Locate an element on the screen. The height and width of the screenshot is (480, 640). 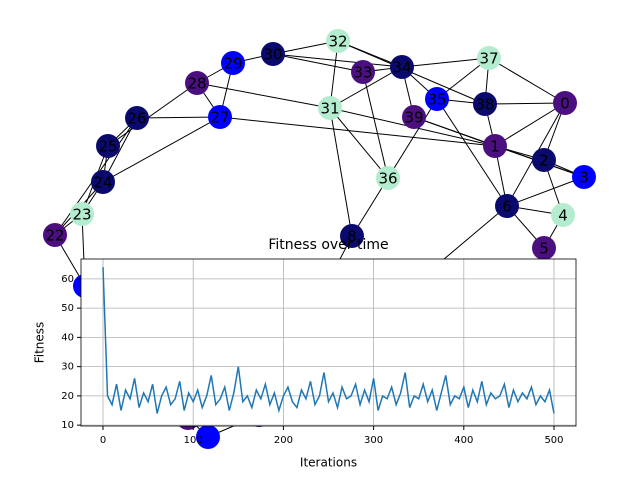
x-tick-label: 500 is located at coordinates (553, 440).